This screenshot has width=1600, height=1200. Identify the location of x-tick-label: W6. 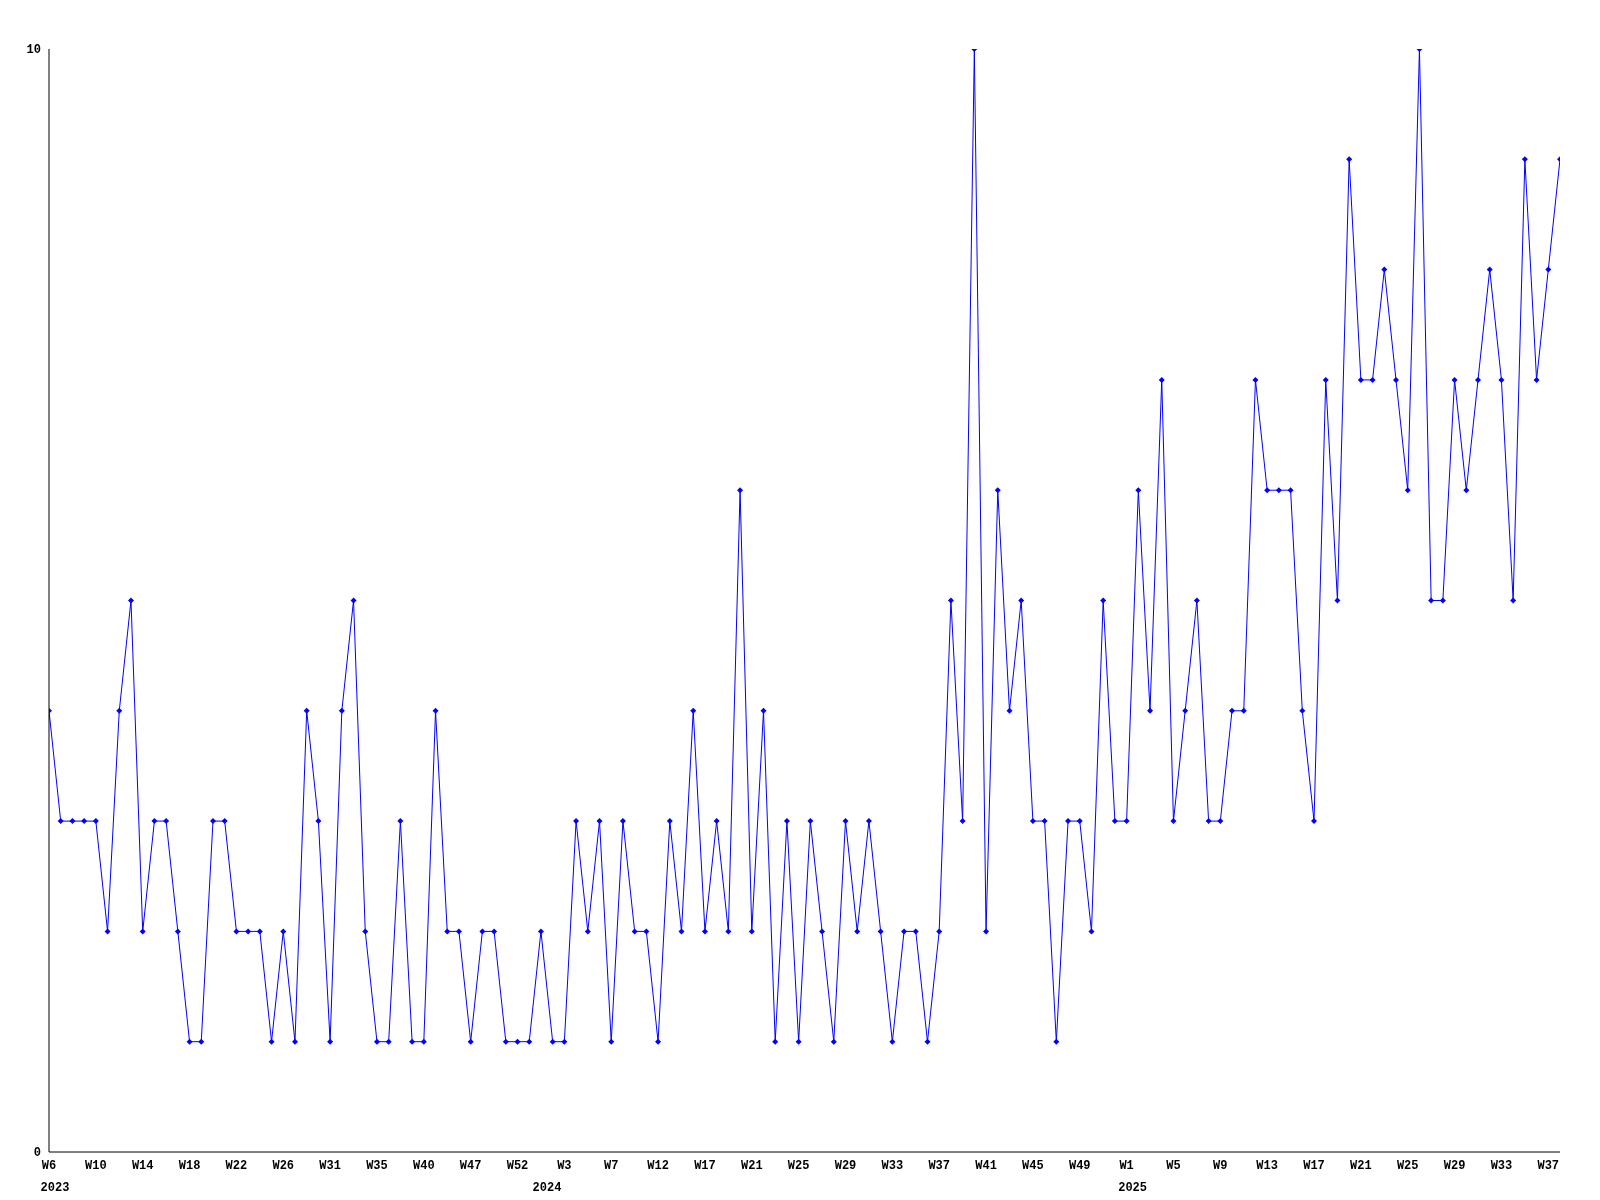
(49, 1165).